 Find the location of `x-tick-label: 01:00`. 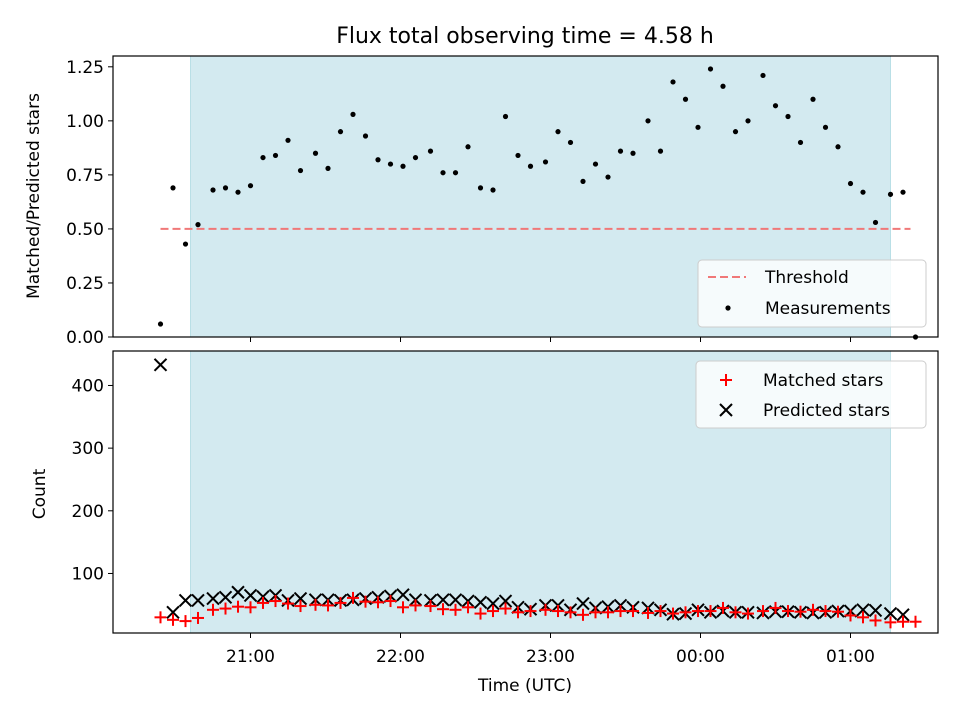

x-tick-label: 01:00 is located at coordinates (850, 657).